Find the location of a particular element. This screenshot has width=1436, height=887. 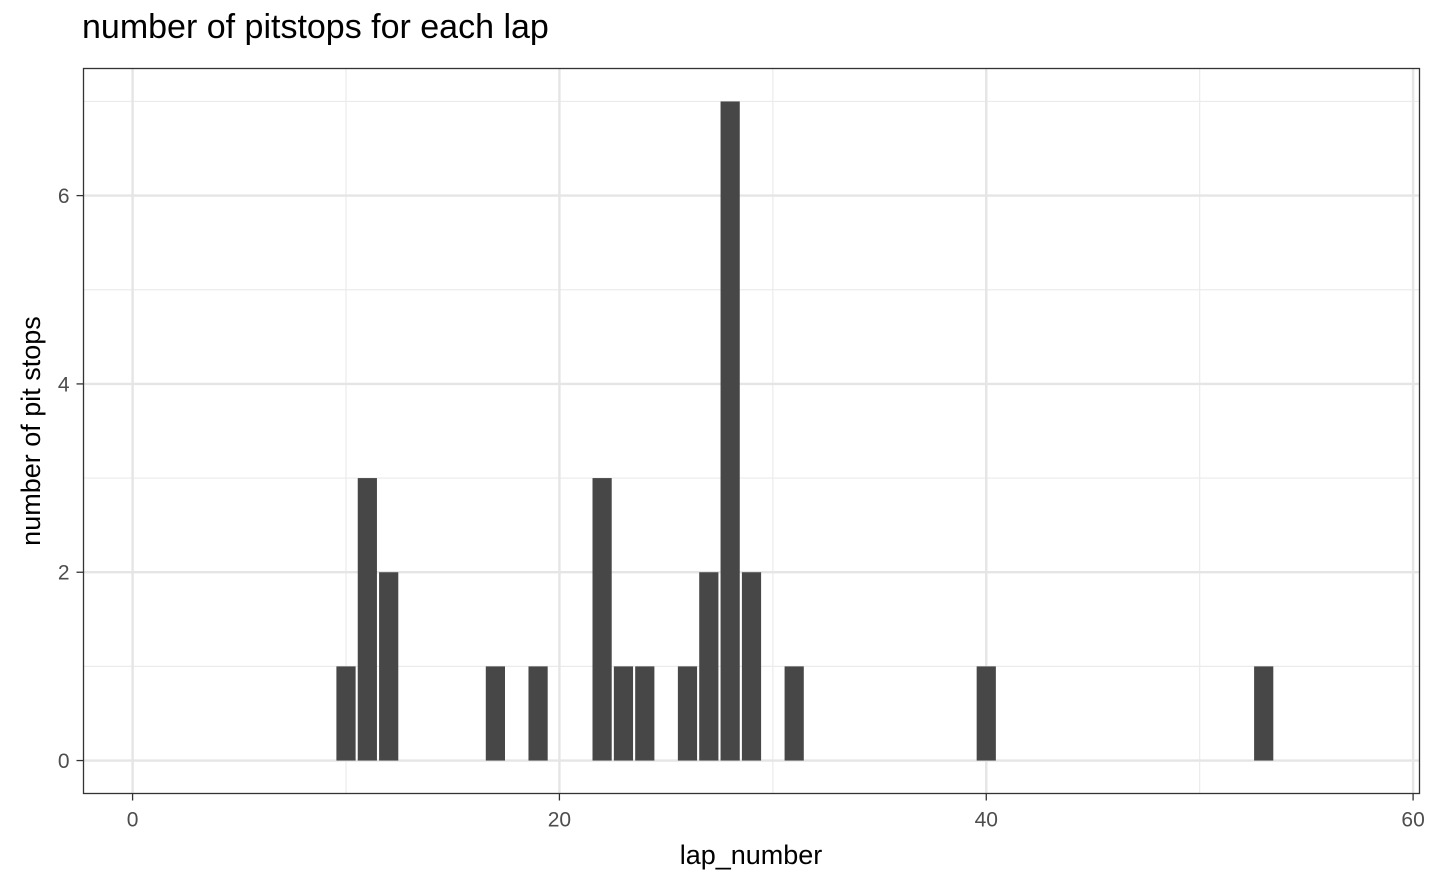

x-tick-label: 60 is located at coordinates (1412, 820).